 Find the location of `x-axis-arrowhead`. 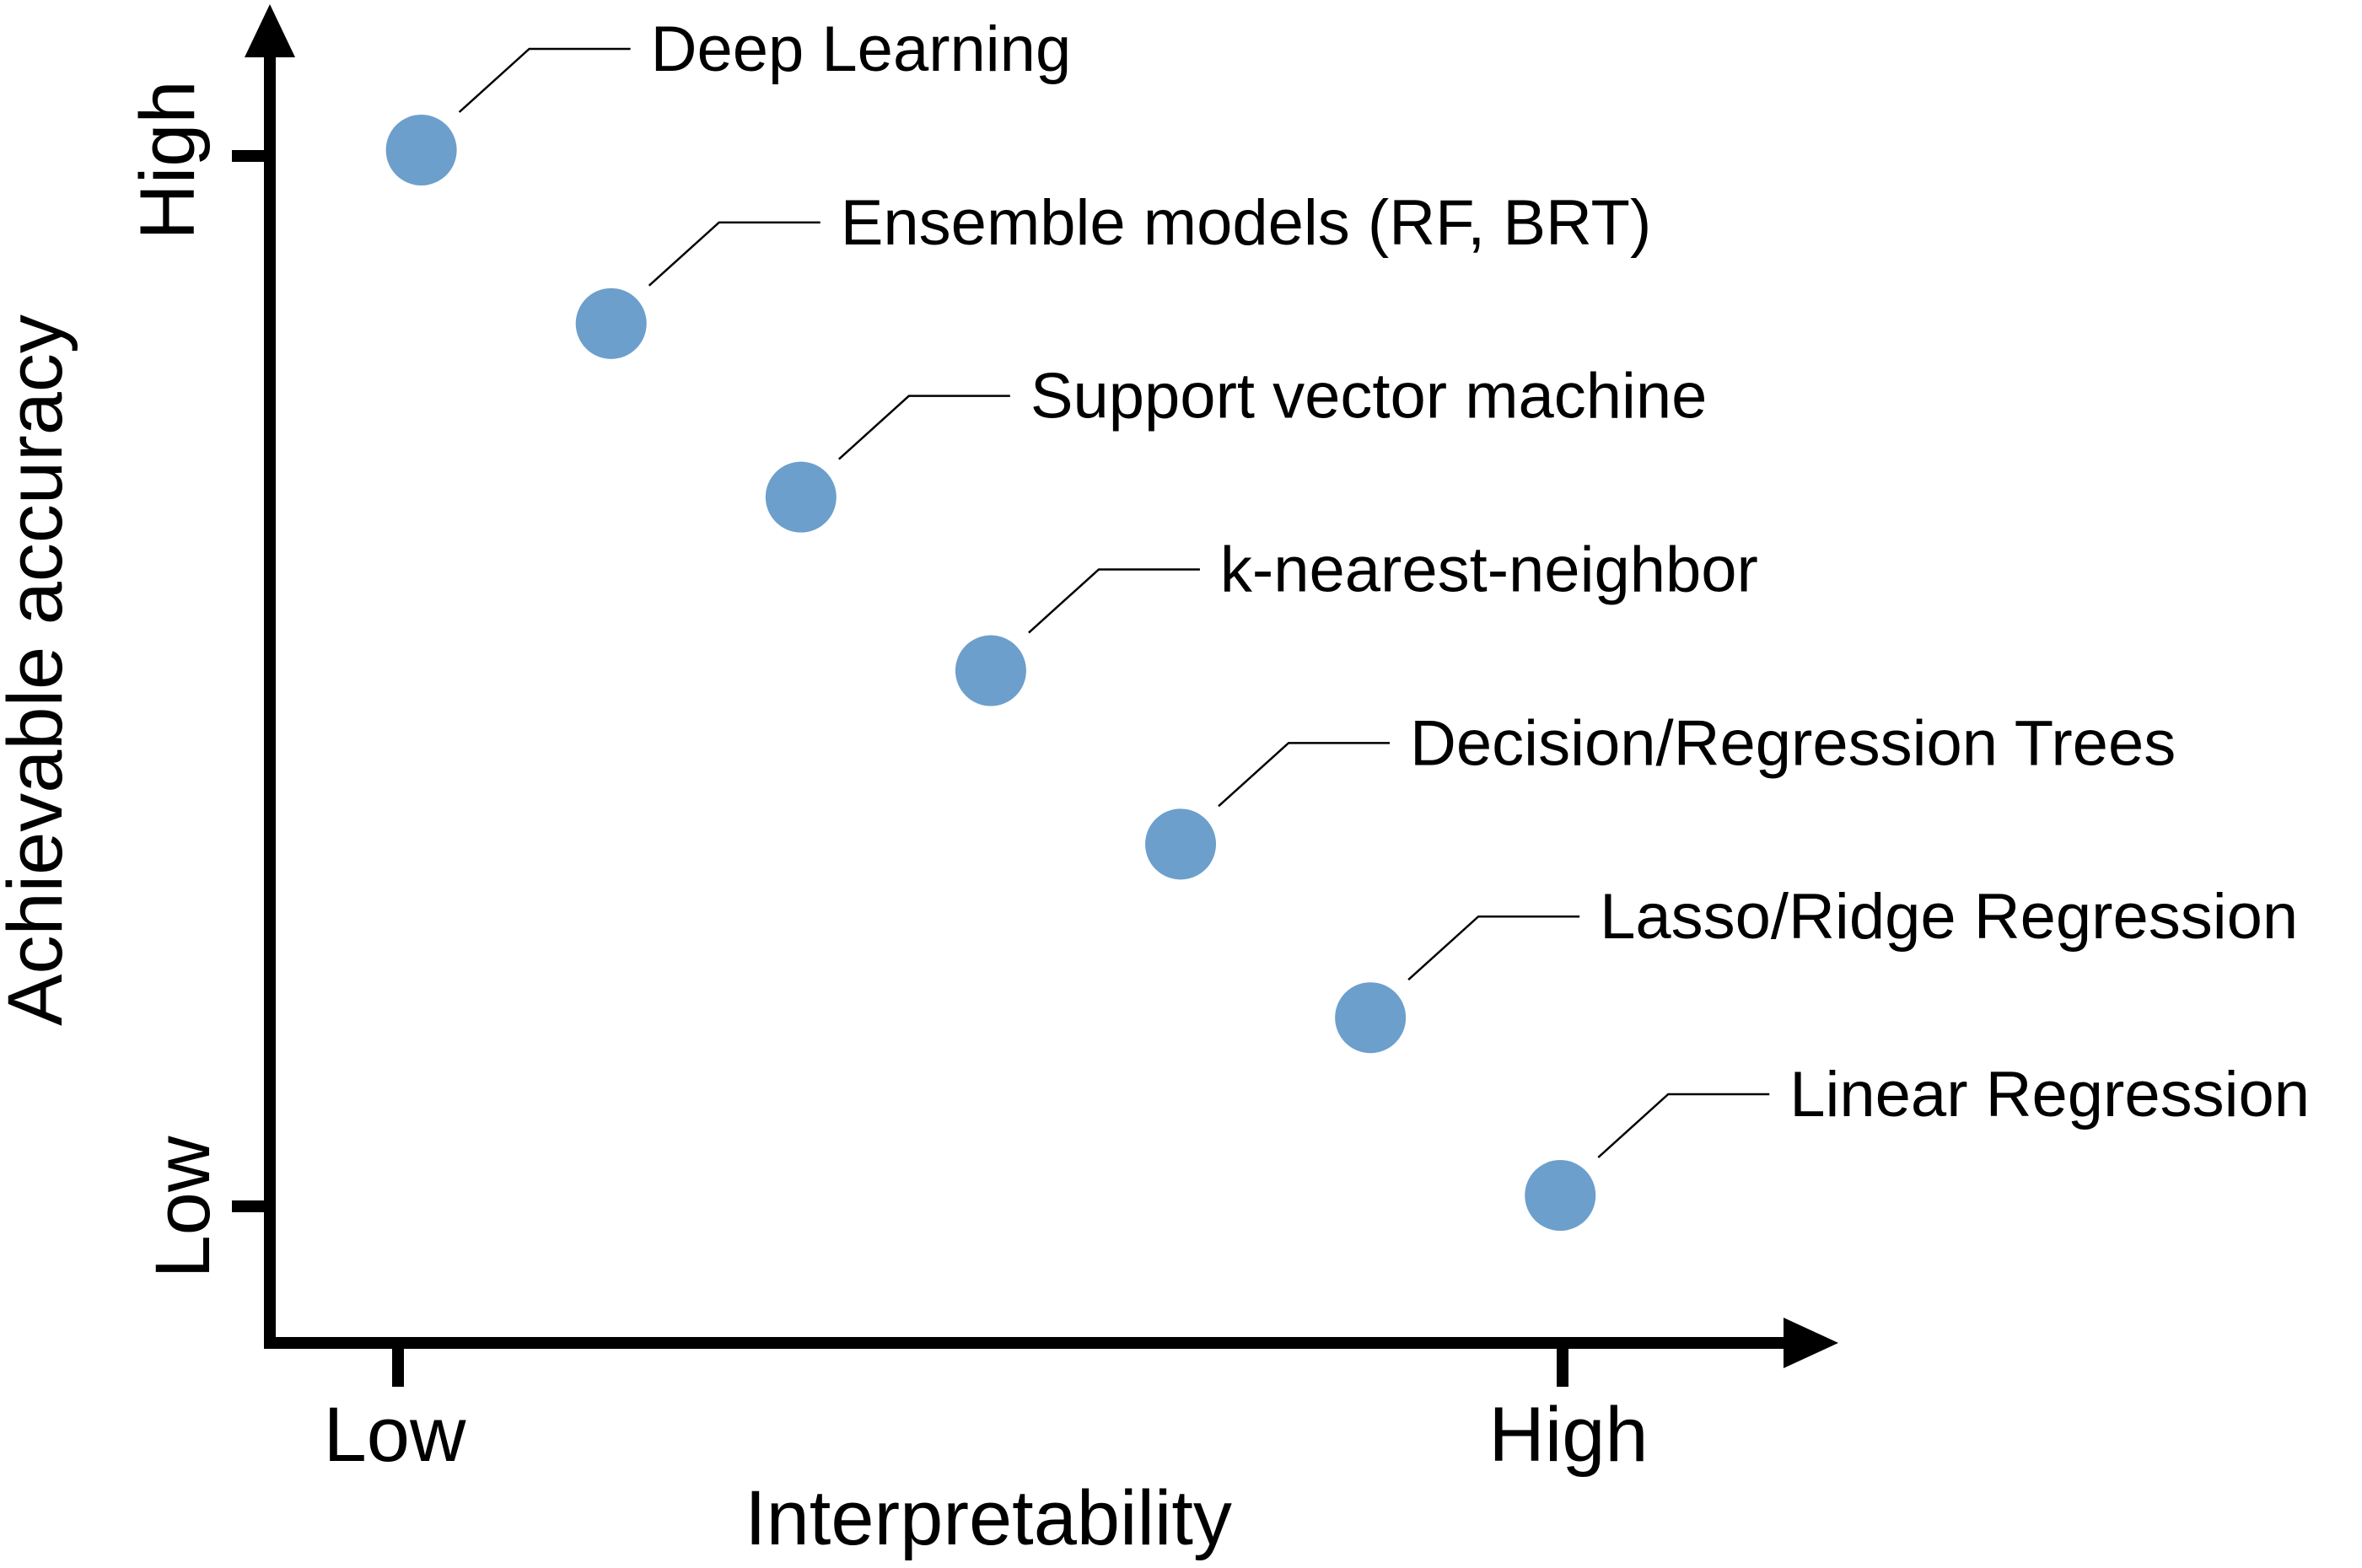

x-axis-arrowhead is located at coordinates (1811, 1343).